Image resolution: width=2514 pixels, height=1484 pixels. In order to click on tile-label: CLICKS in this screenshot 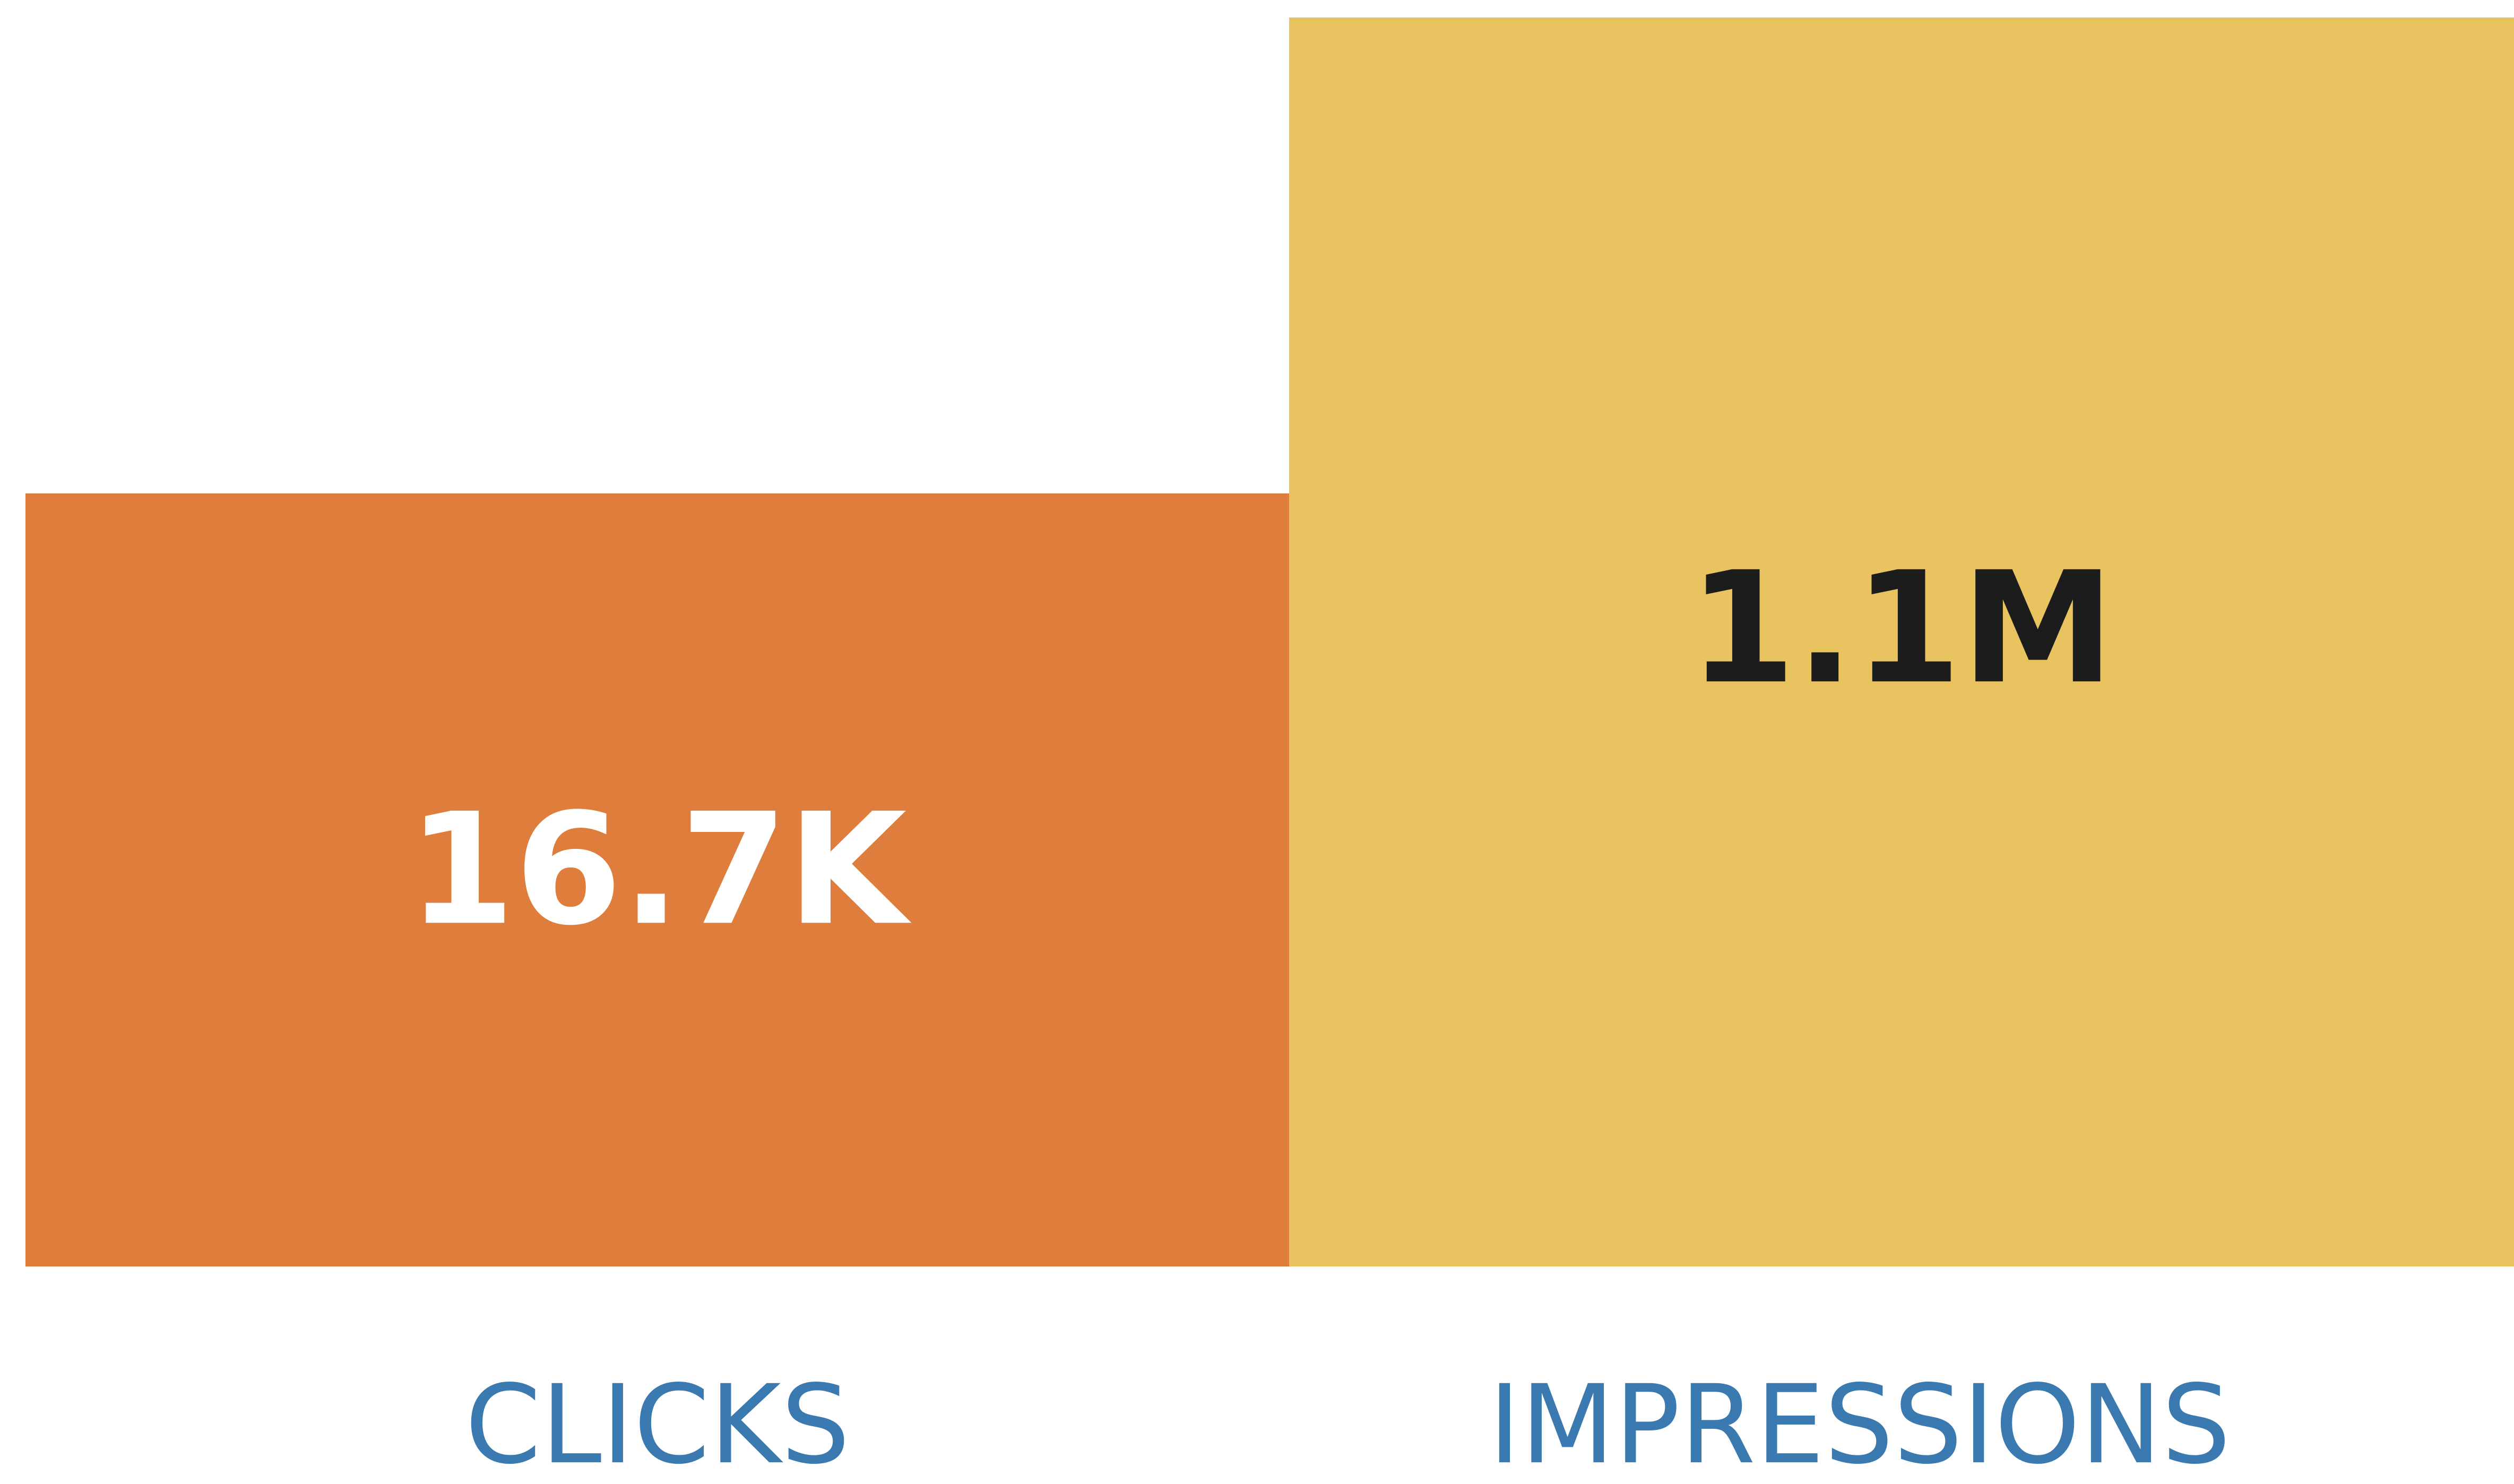, I will do `click(658, 1423)`.